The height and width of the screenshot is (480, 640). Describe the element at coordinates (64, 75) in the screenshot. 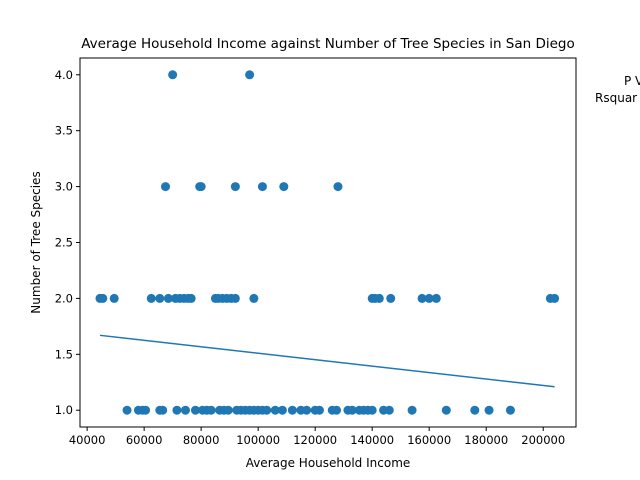

I see `y-tick-label: 4.0` at that location.